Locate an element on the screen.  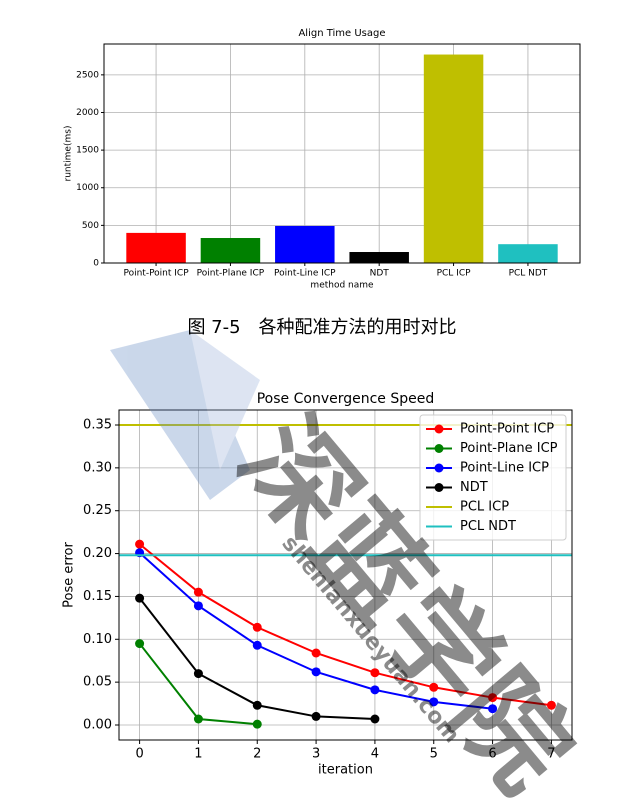
legend-label: NDT is located at coordinates (474, 487).